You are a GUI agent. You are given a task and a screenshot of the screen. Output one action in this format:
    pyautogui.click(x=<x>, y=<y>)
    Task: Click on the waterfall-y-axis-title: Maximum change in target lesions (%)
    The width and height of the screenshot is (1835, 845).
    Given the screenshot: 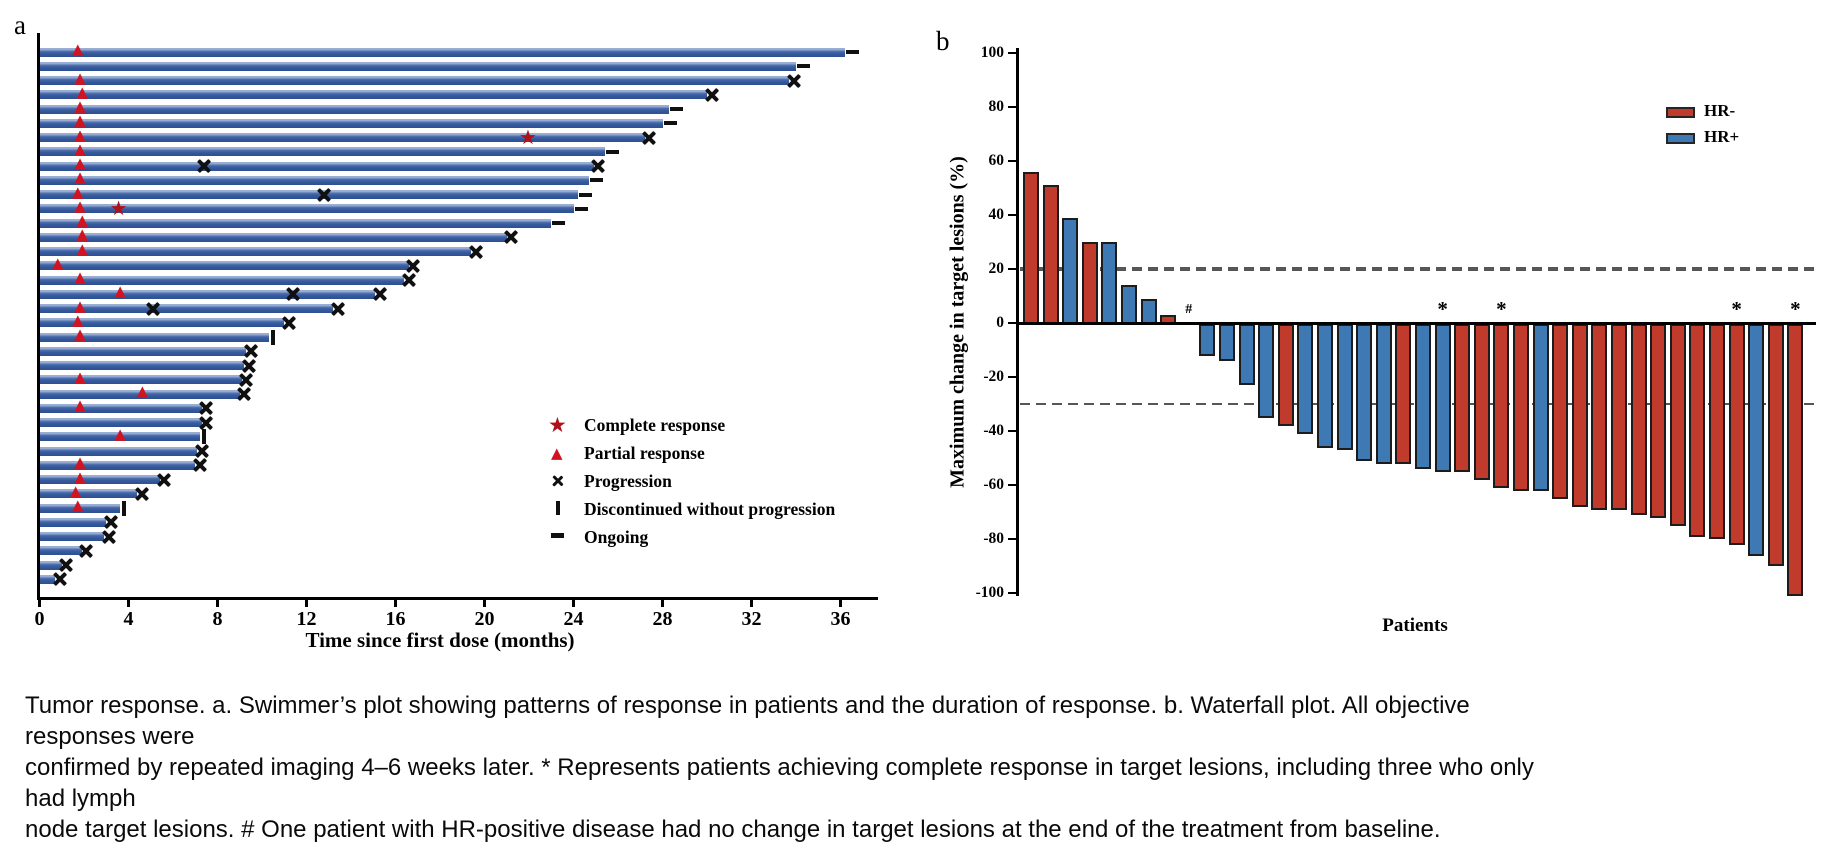 What is the action you would take?
    pyautogui.click(x=957, y=322)
    